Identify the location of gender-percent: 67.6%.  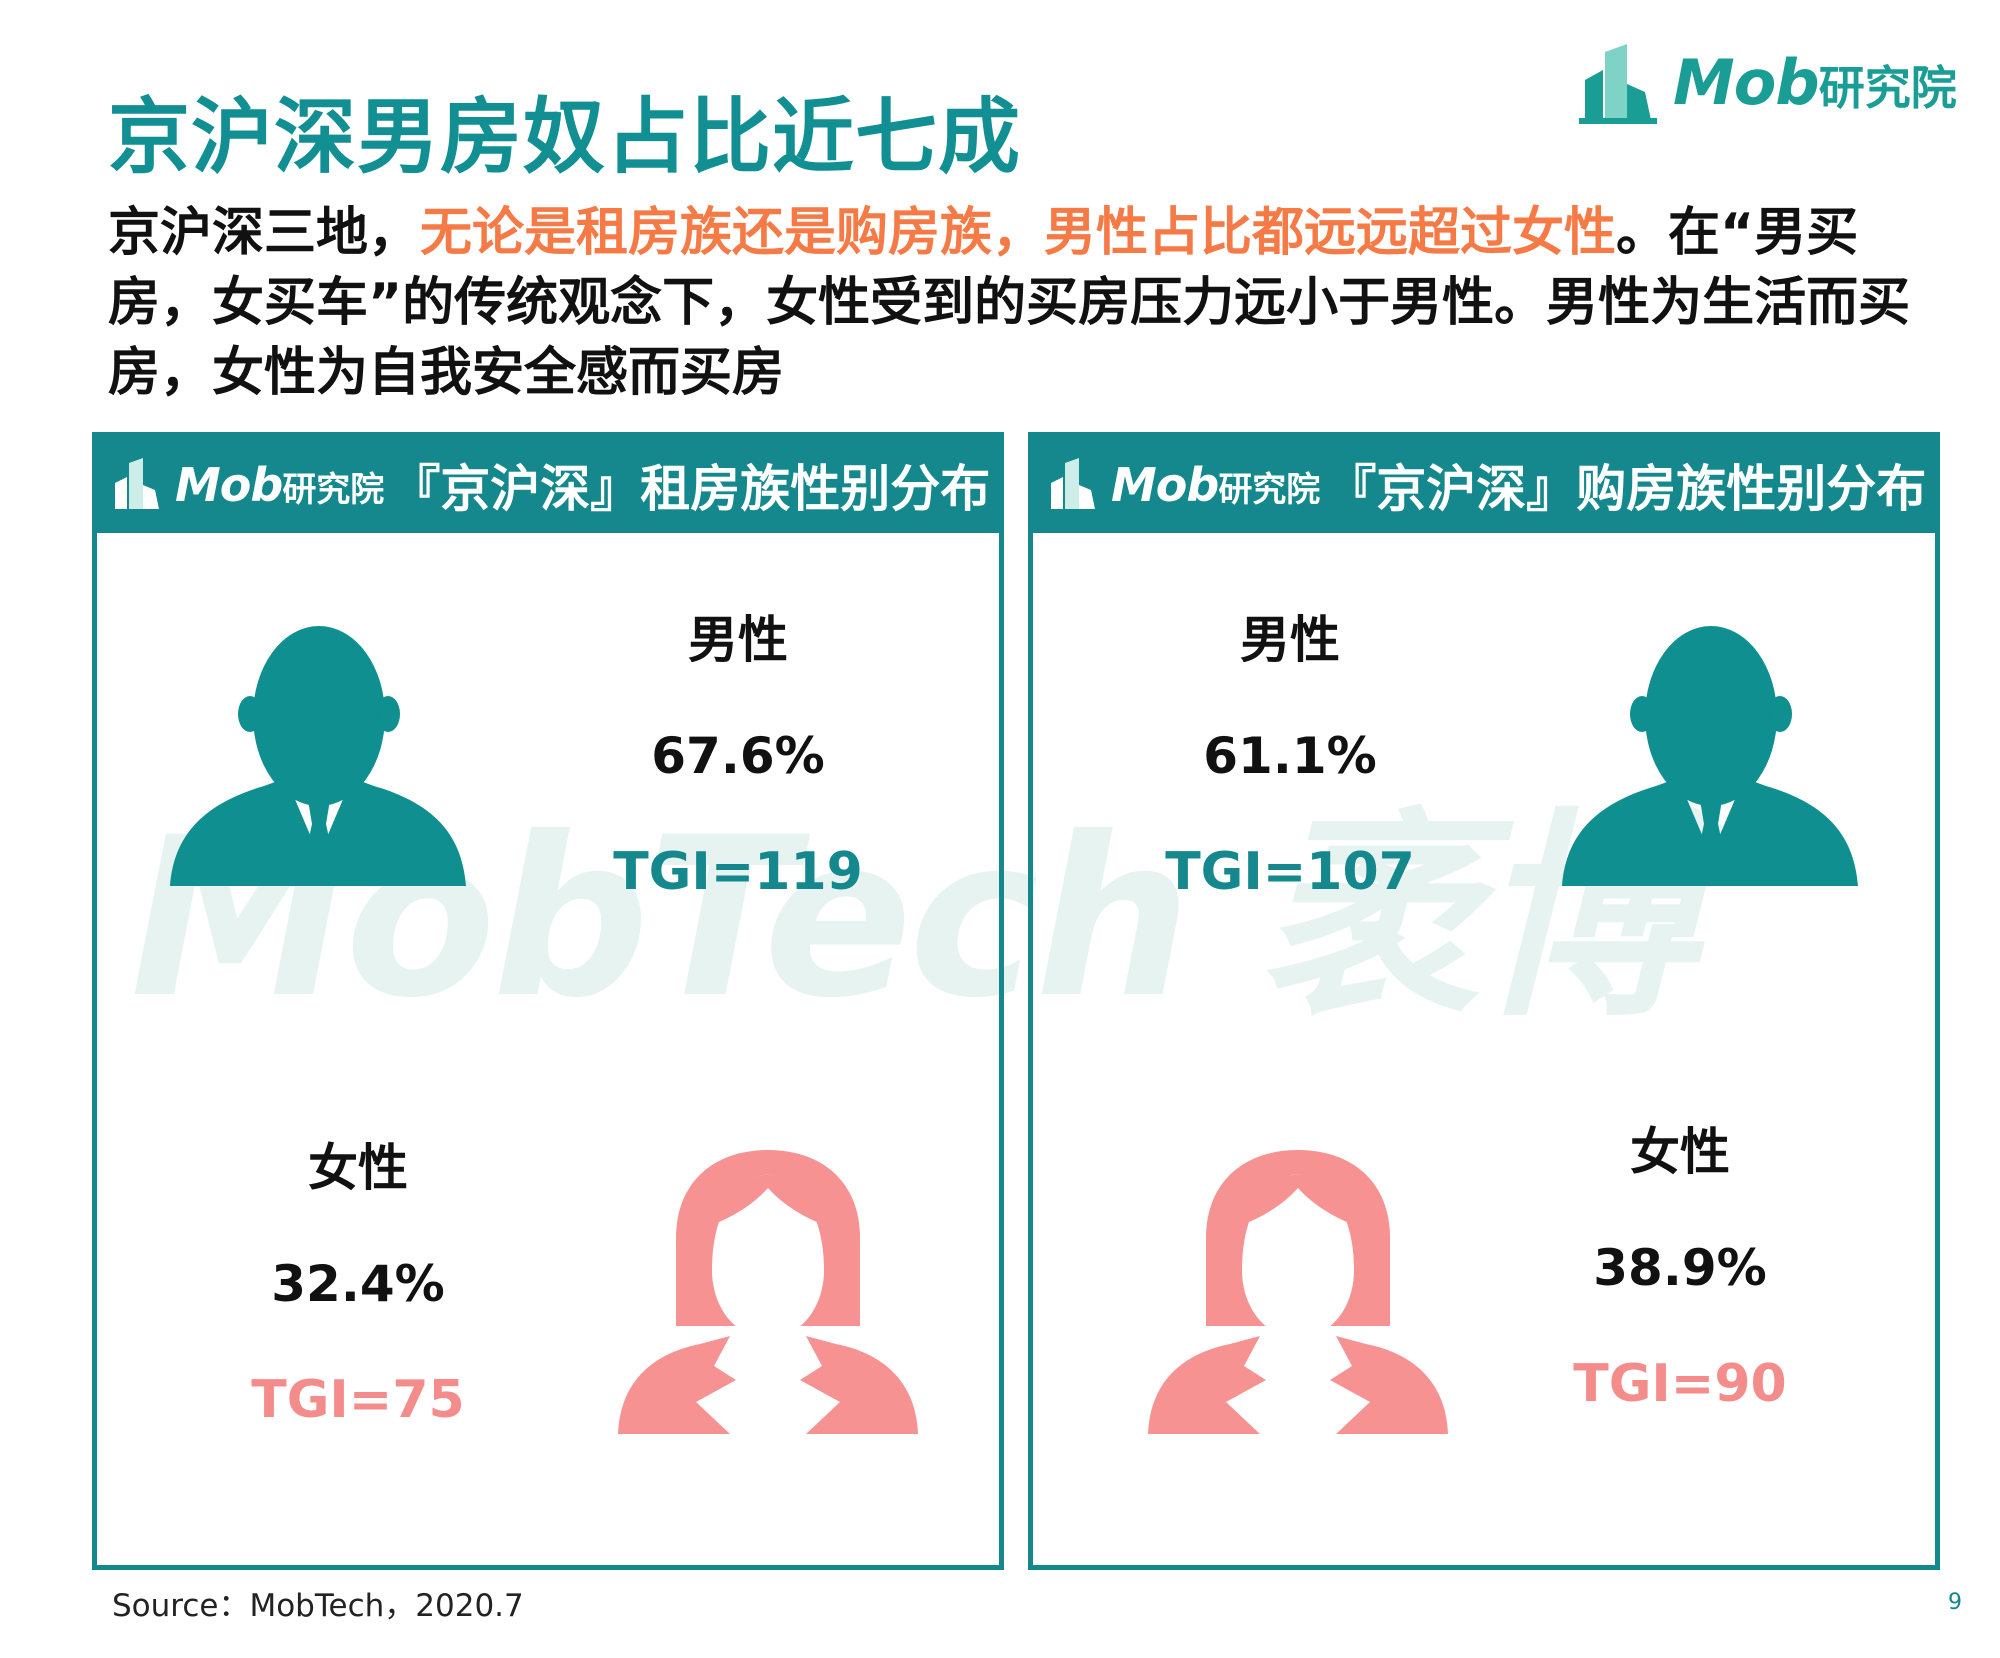
(738, 756).